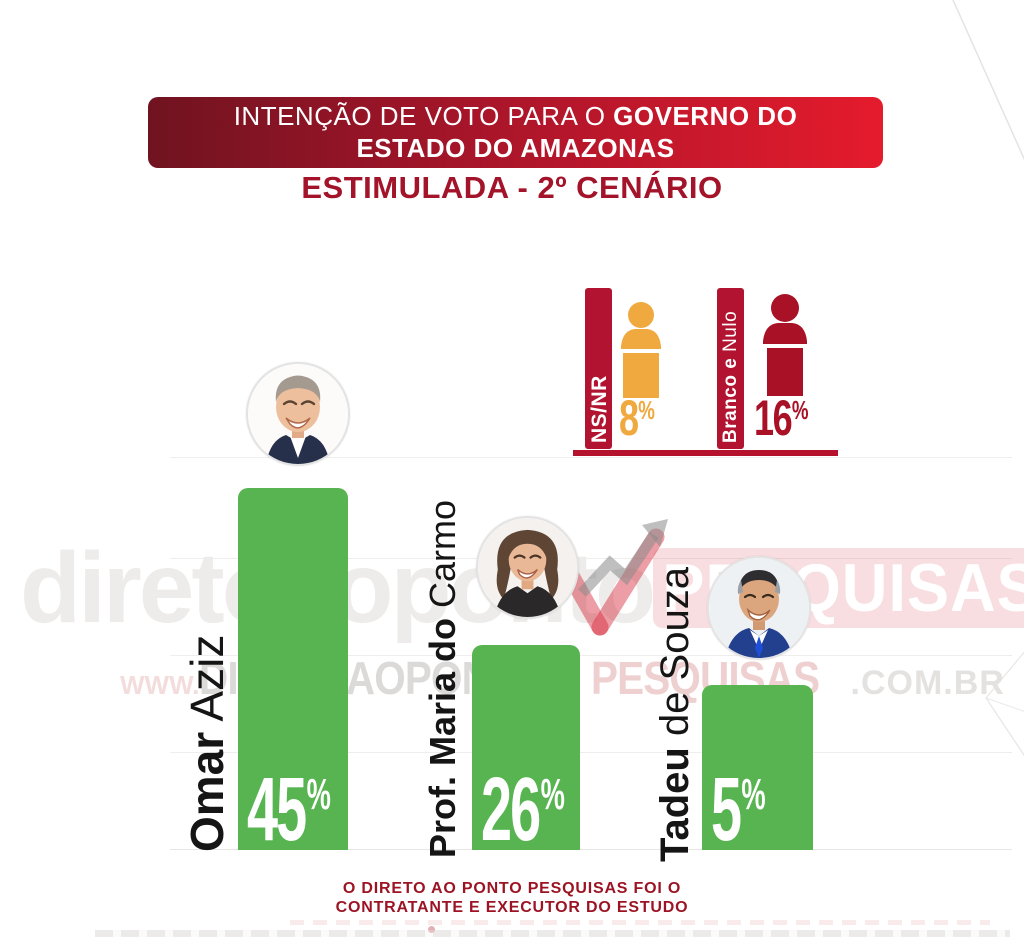 This screenshot has width=1024, height=939. I want to click on watermark-url-www: WWW., so click(160, 685).